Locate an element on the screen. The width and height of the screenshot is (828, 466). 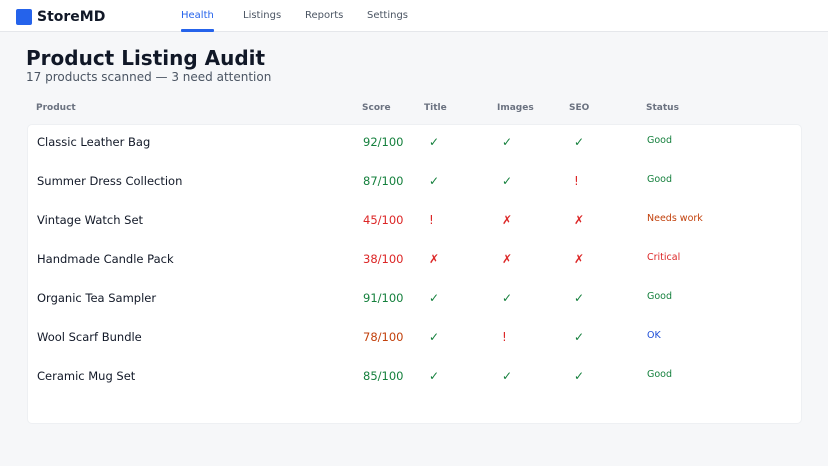
top-navigation-bar: StoreMD Health Listings Reports Settings is located at coordinates (414, 16).